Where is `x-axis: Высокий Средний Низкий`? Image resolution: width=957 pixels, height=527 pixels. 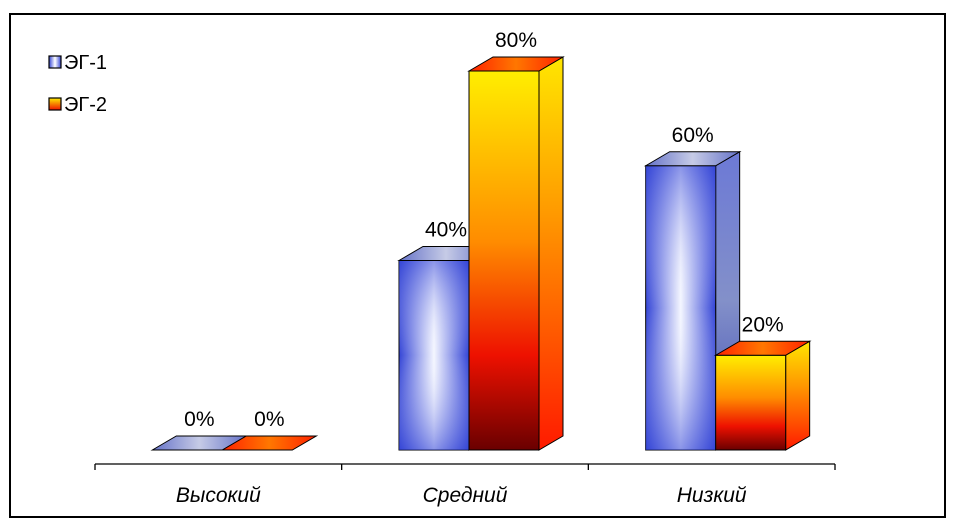
x-axis: Высокий Средний Низкий is located at coordinates (465, 485).